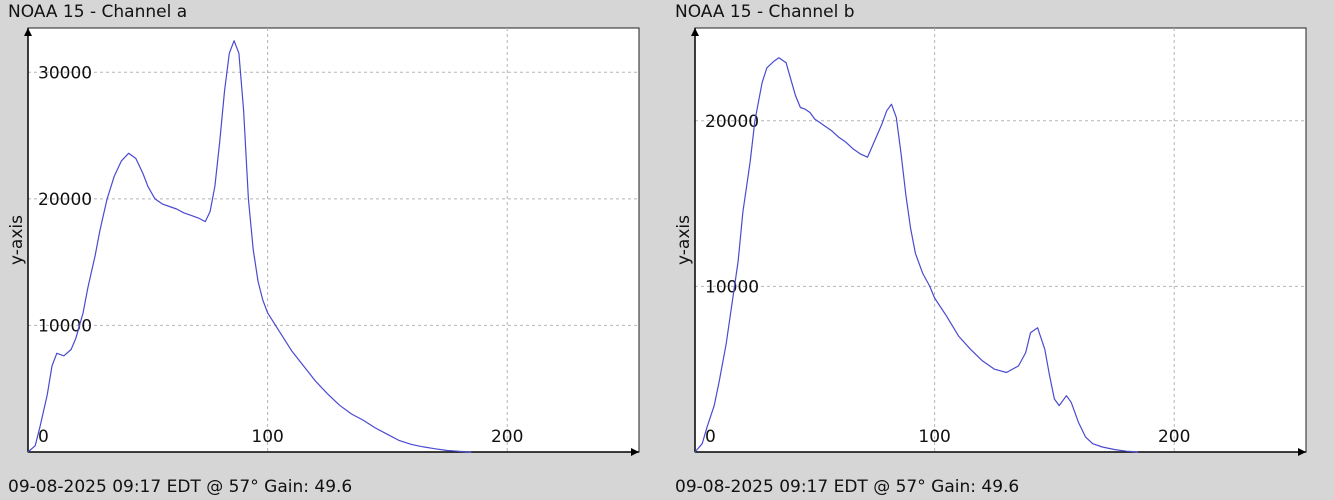 This screenshot has height=500, width=1334. What do you see at coordinates (65, 73) in the screenshot?
I see `y-tick-label: 30000` at bounding box center [65, 73].